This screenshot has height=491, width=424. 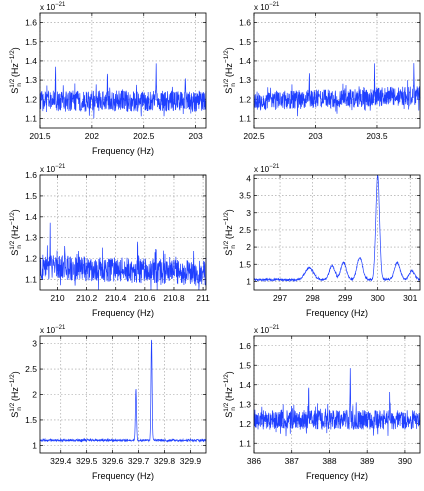 What do you see at coordinates (345, 298) in the screenshot?
I see `x-tick-label: 299` at bounding box center [345, 298].